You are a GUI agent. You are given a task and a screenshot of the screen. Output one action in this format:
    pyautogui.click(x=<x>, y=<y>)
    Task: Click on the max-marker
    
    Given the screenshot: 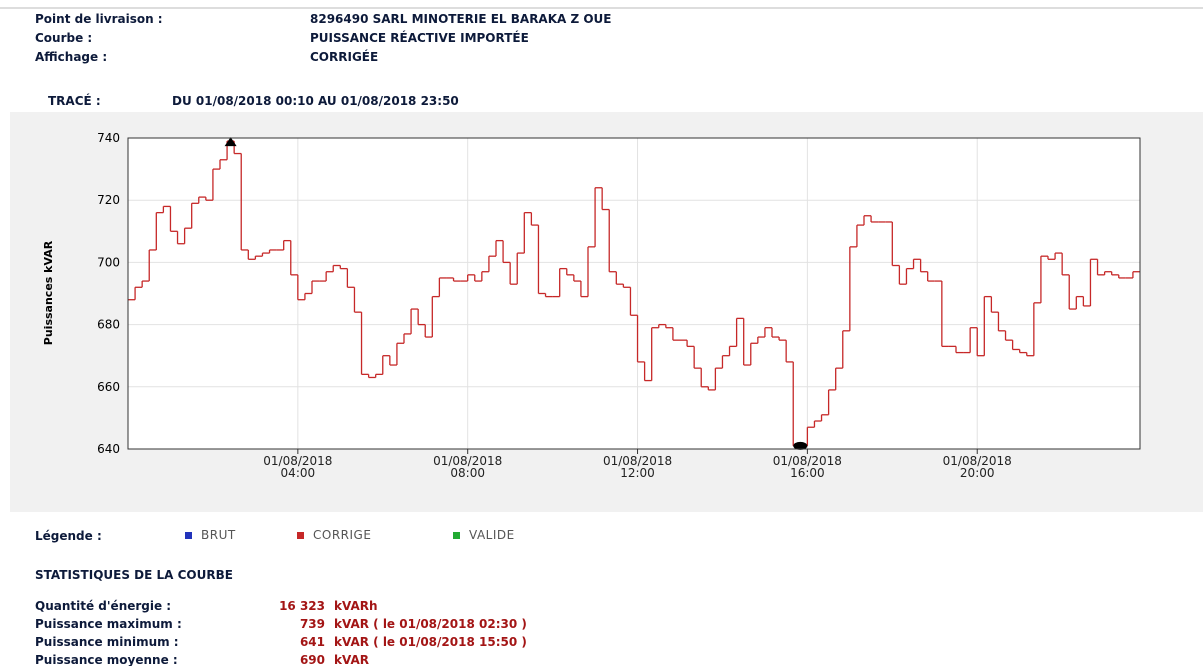 What is the action you would take?
    pyautogui.click(x=230, y=142)
    